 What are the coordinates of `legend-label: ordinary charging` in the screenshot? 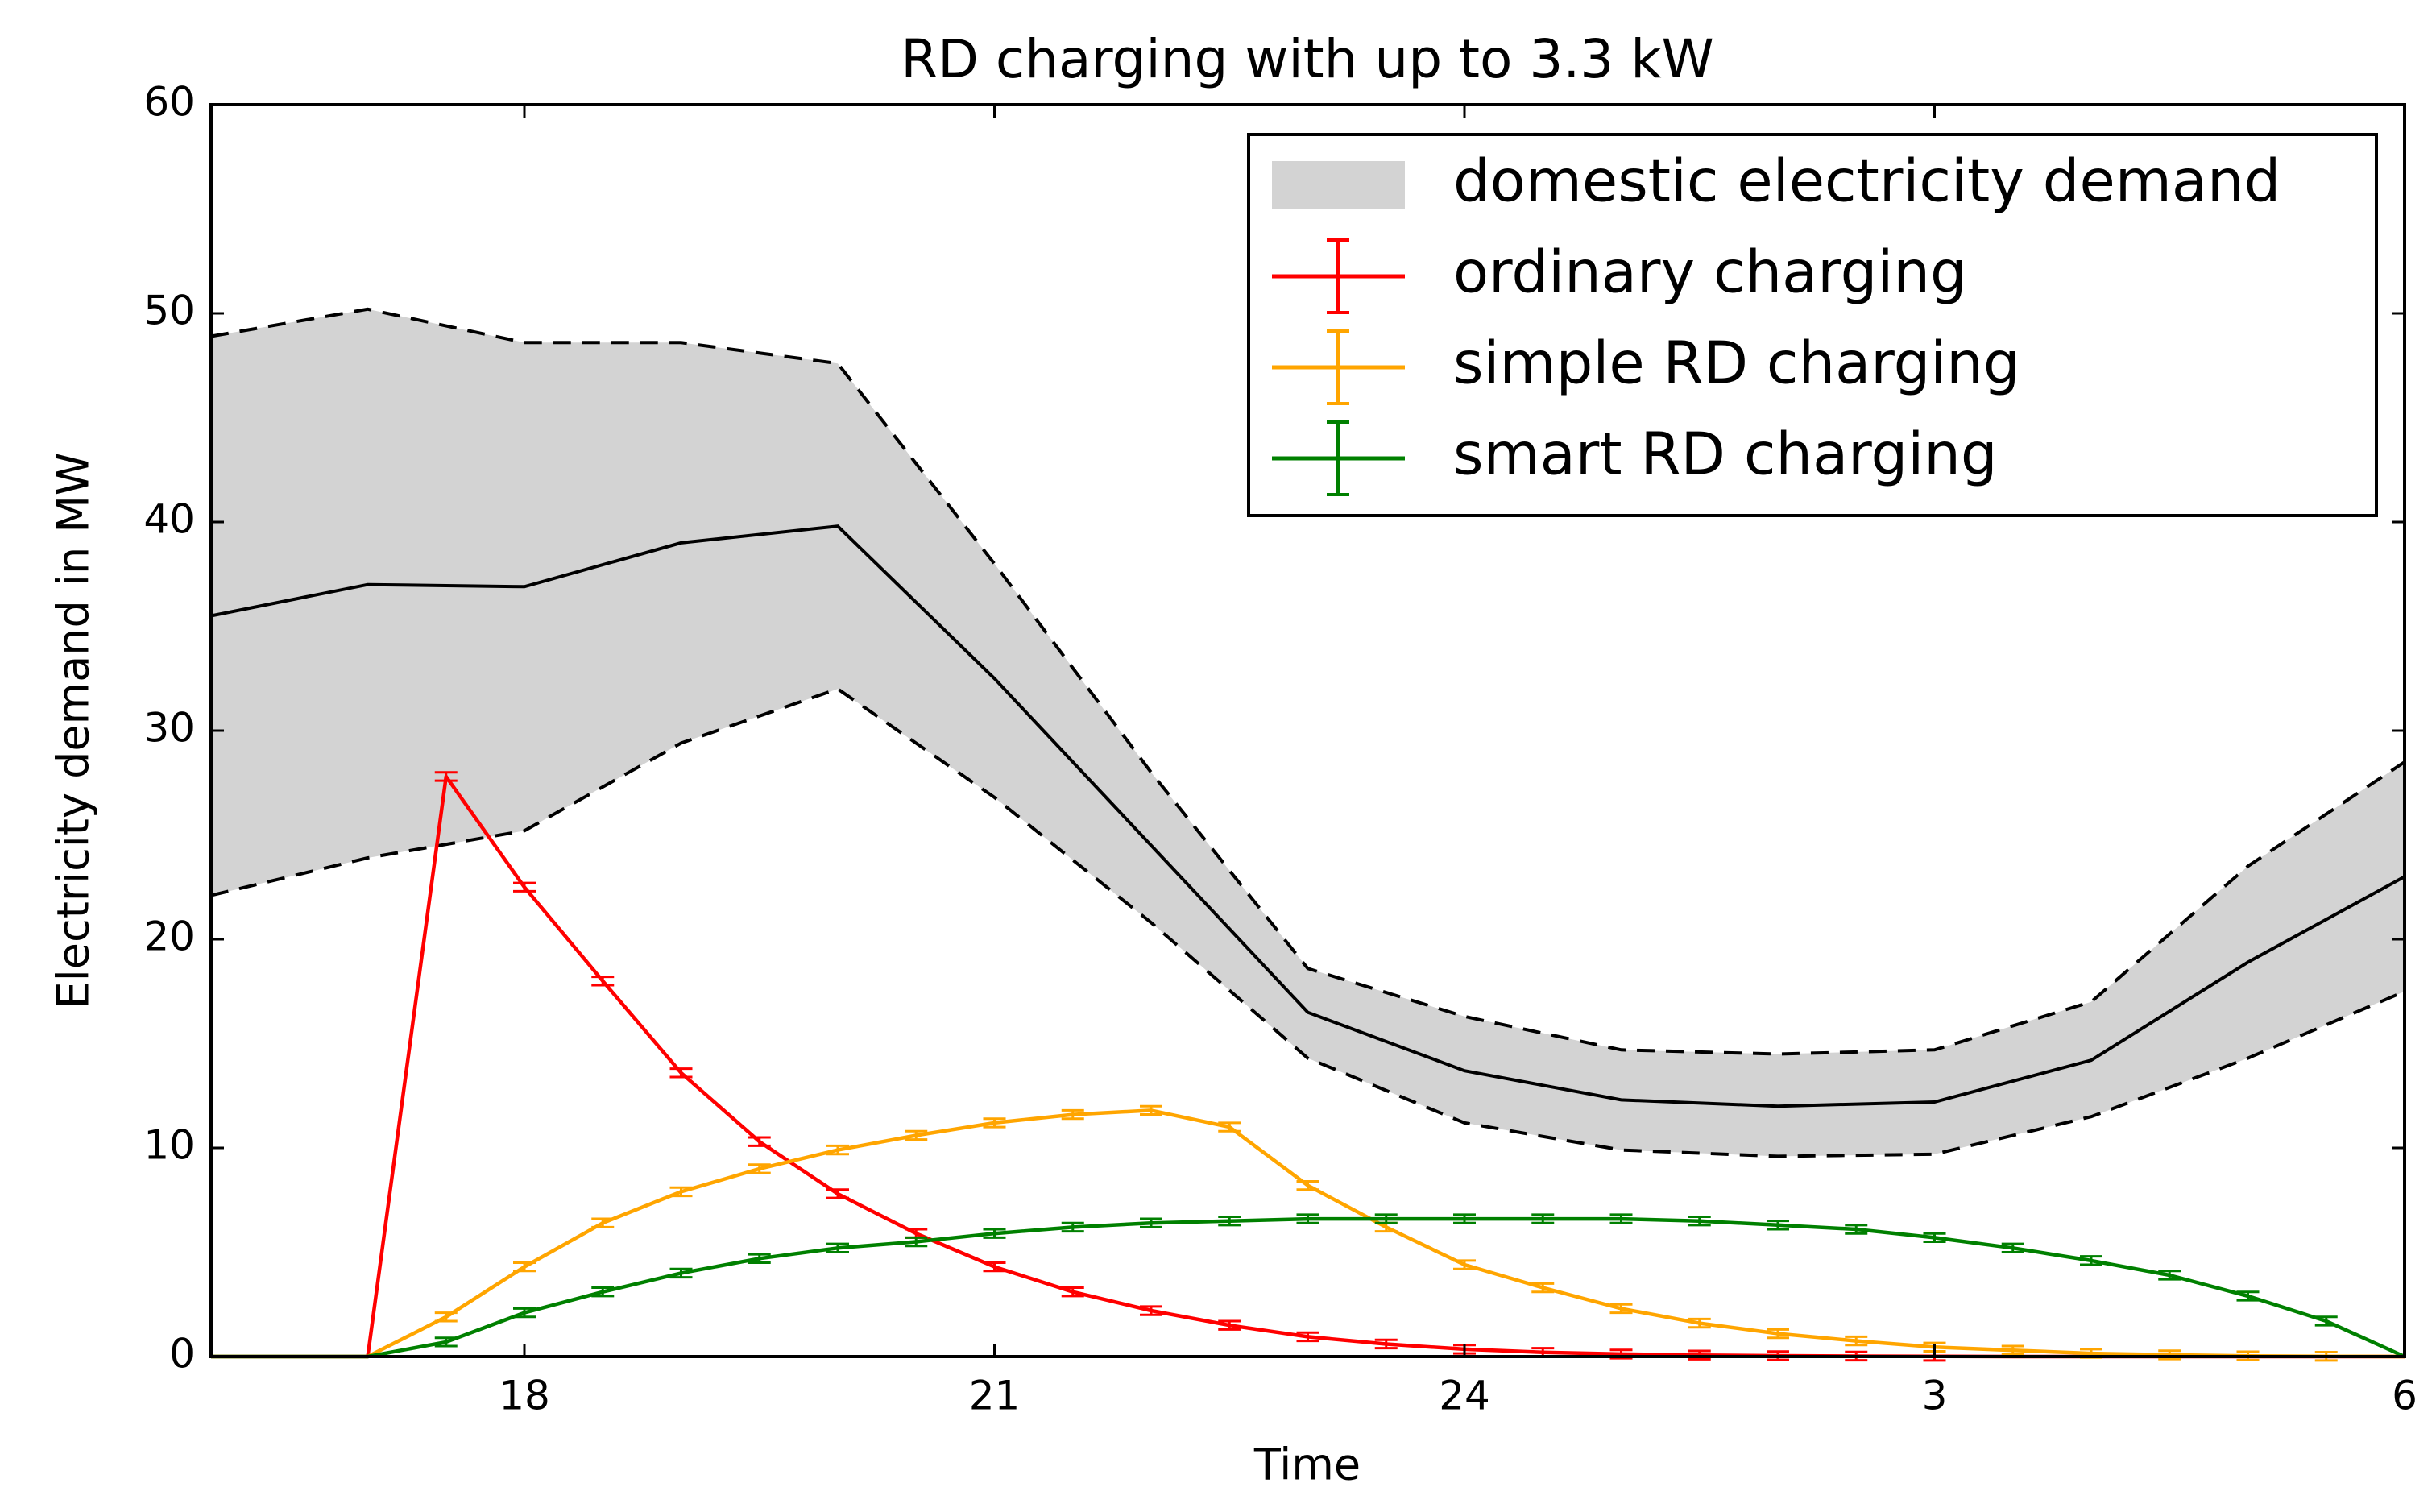 It's located at (1710, 272).